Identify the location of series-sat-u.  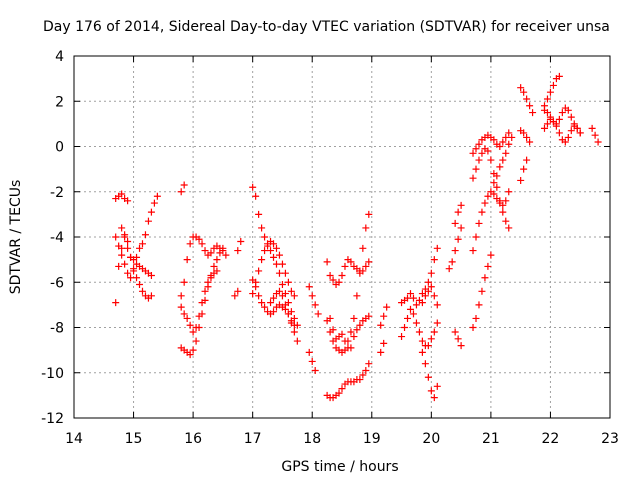
(384, 316).